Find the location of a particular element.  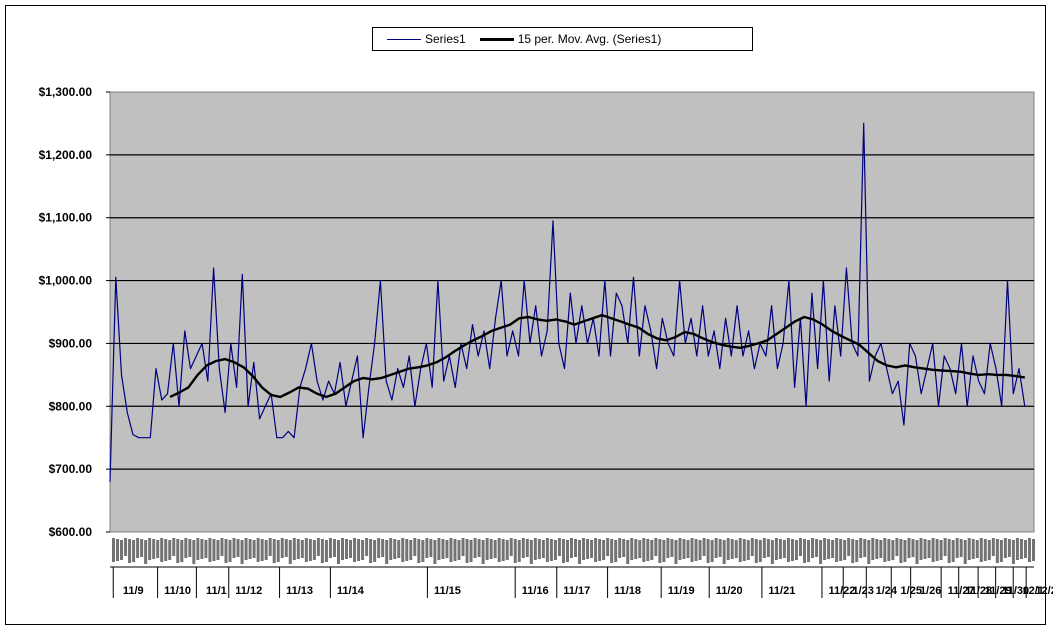

y-tick-label: $1,200.00 is located at coordinates (66, 155).